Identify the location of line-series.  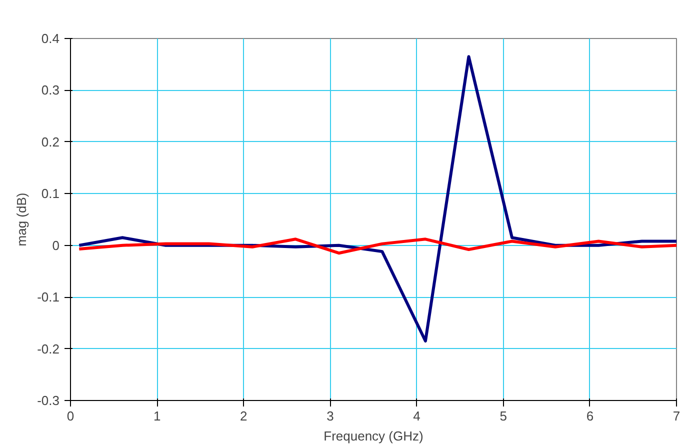
(377, 246).